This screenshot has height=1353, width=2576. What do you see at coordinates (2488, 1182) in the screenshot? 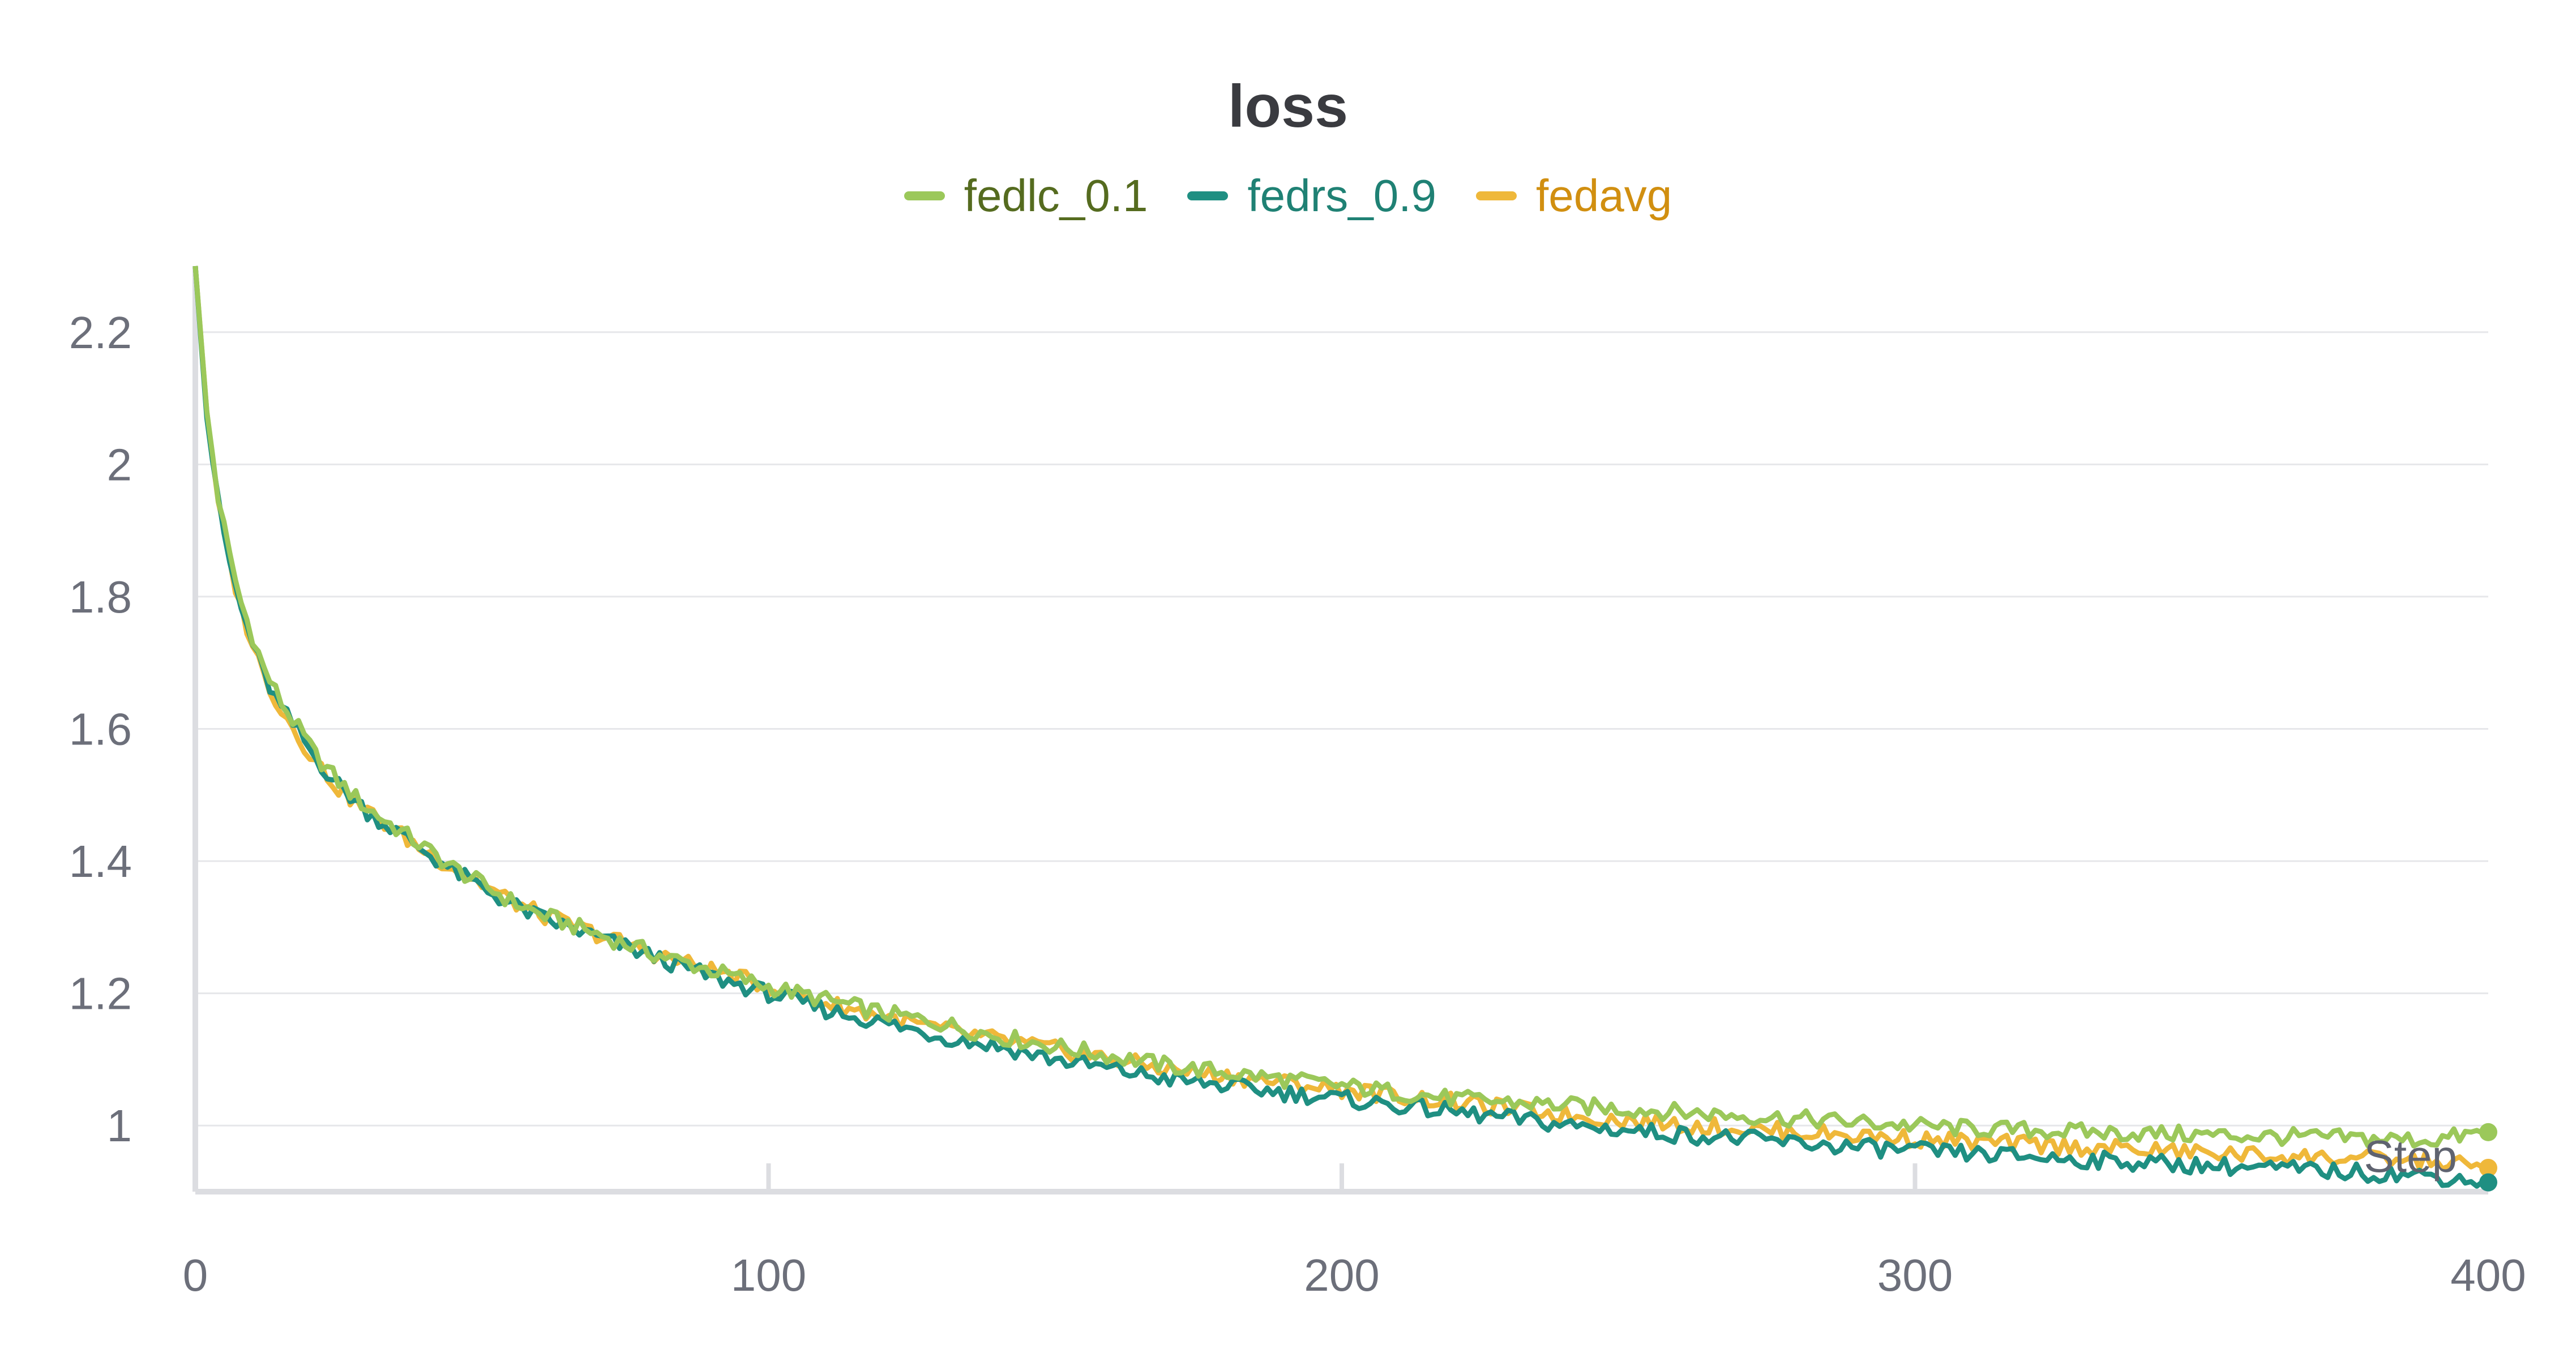
I see `series-endpoint-fedrs_0.9` at bounding box center [2488, 1182].